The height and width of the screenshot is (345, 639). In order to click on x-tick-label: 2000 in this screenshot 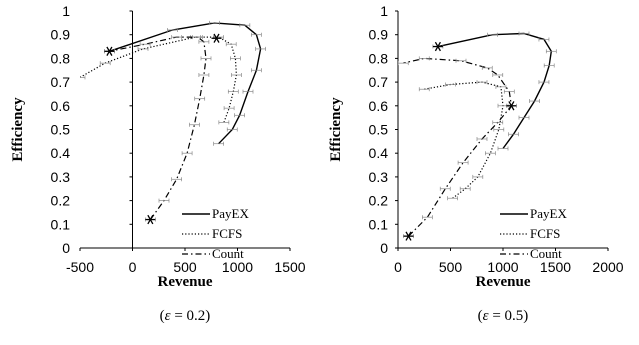, I will do `click(607, 267)`.